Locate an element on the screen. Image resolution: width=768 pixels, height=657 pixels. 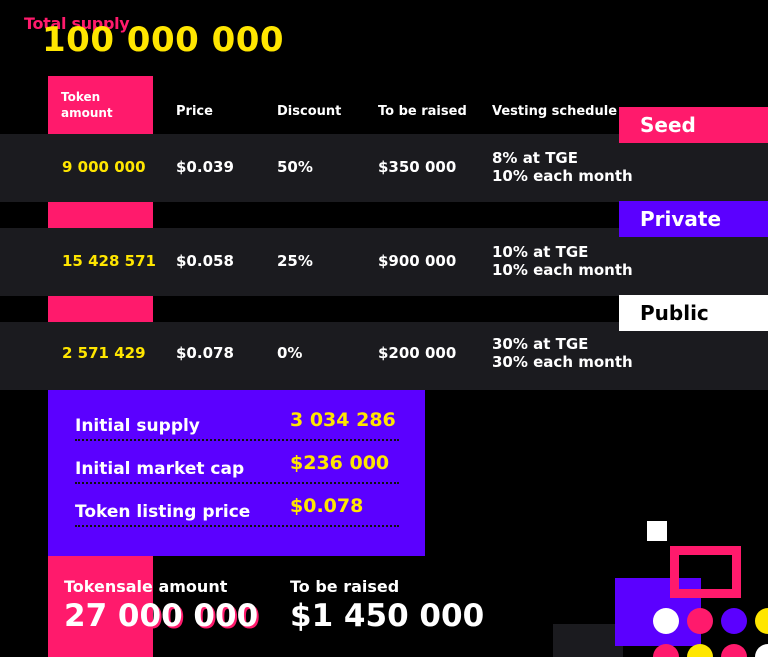
listing-price-row: Token listing price $0.078 is located at coordinates (237, 510).